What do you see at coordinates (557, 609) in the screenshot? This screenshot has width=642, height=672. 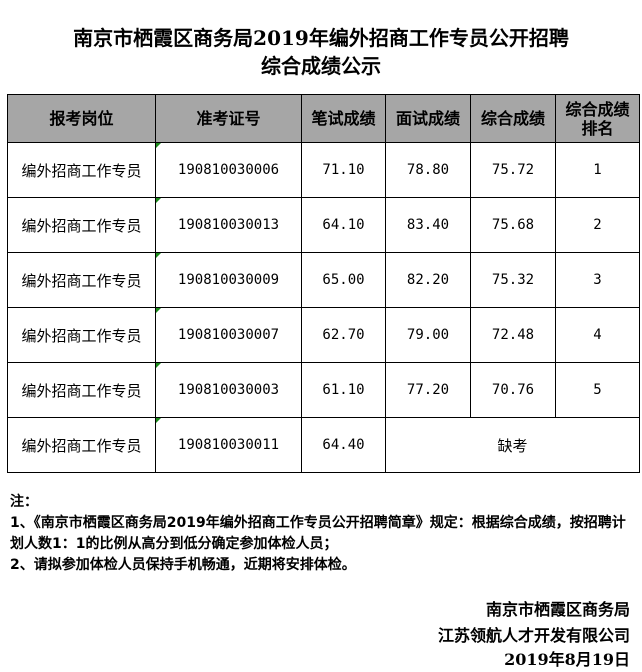 I see `signature-org-1: 南京市栖霞区商务局` at bounding box center [557, 609].